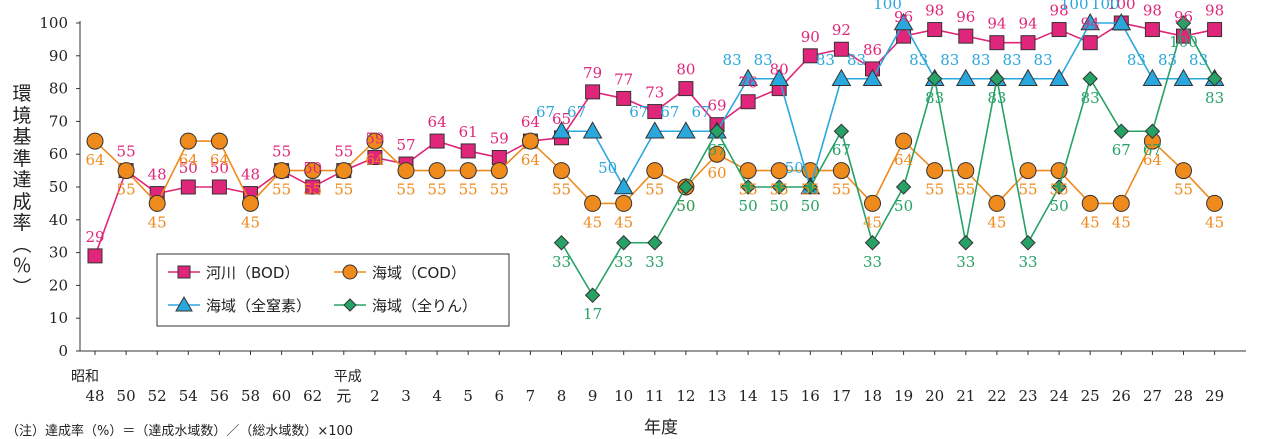 This screenshot has height=439, width=1261. I want to click on x-tick-label: 21, so click(965, 396).